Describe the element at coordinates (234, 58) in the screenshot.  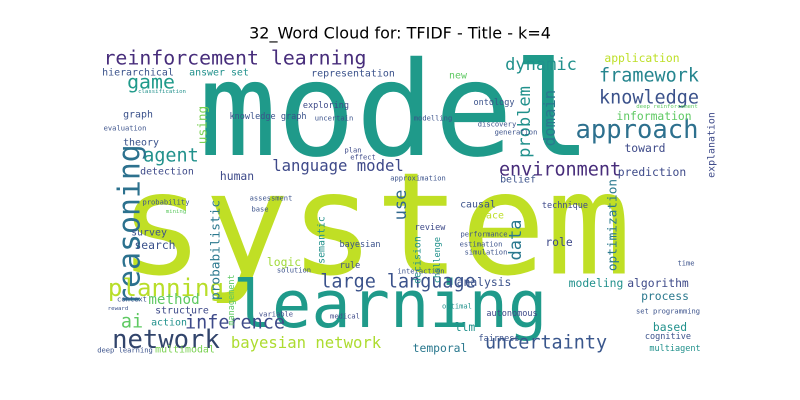
I see `word: reinforcement learning` at that location.